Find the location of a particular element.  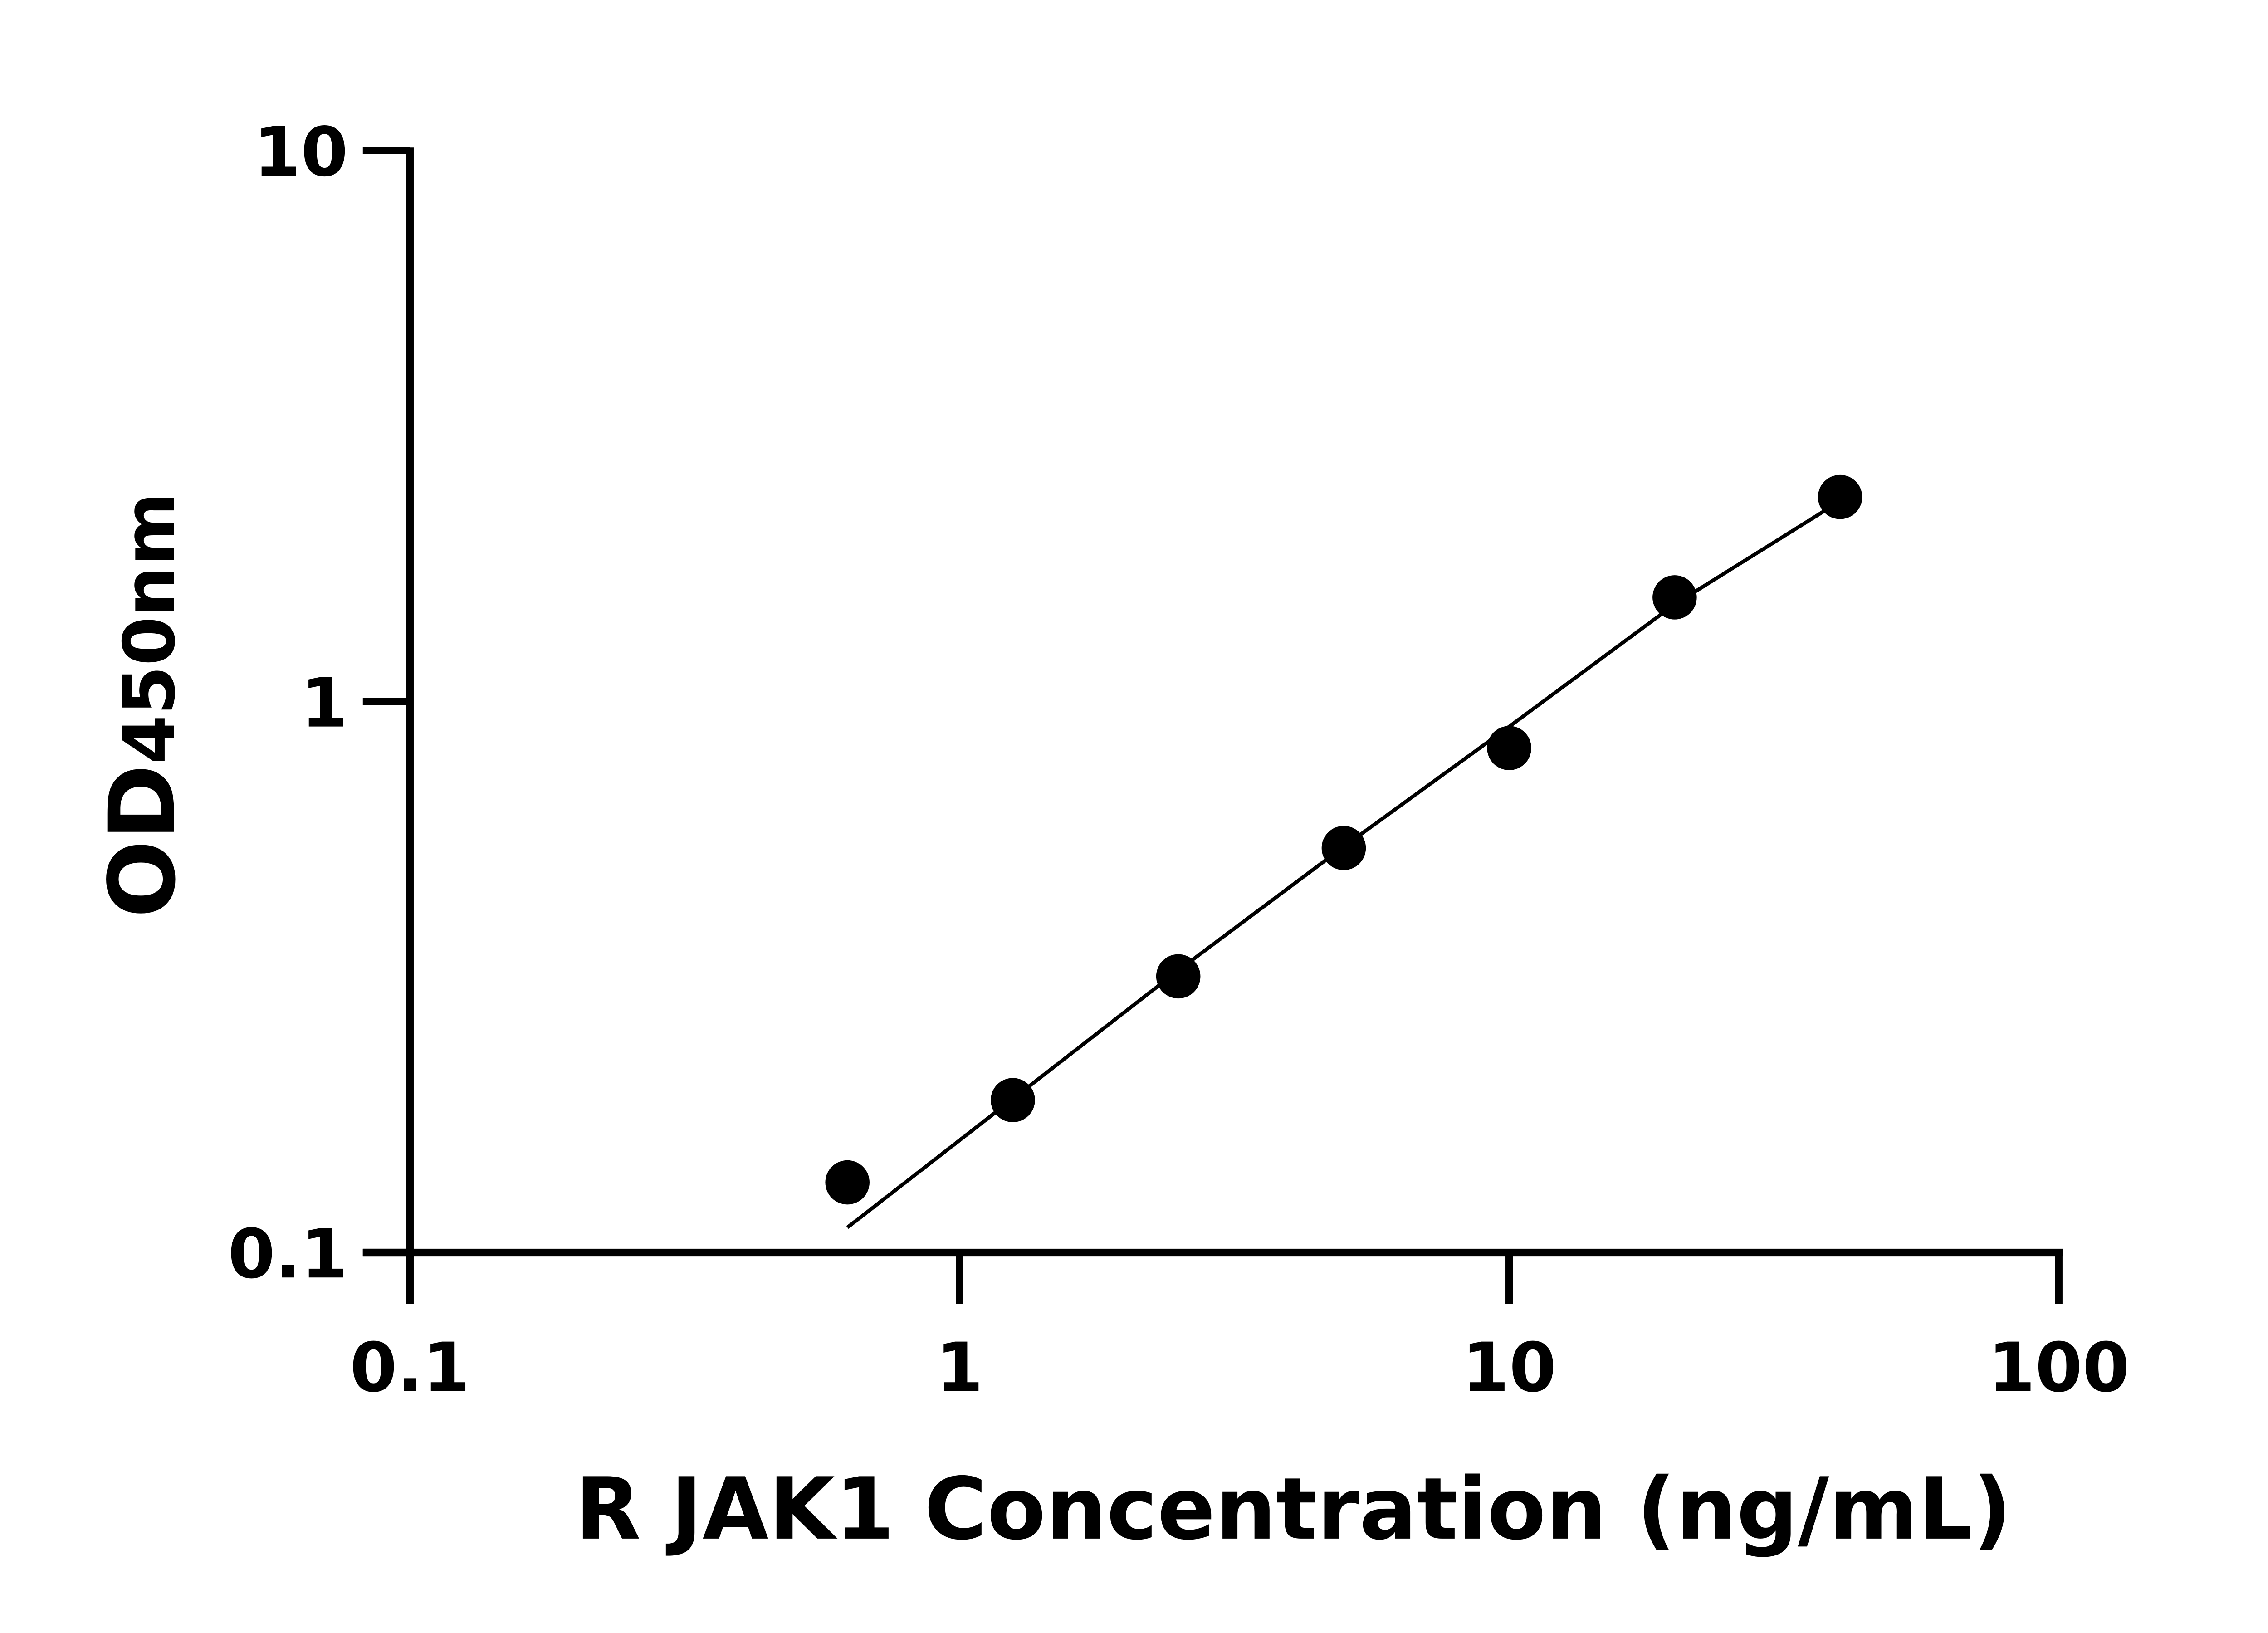

y-axis-label: OD450nm is located at coordinates (143, 705).